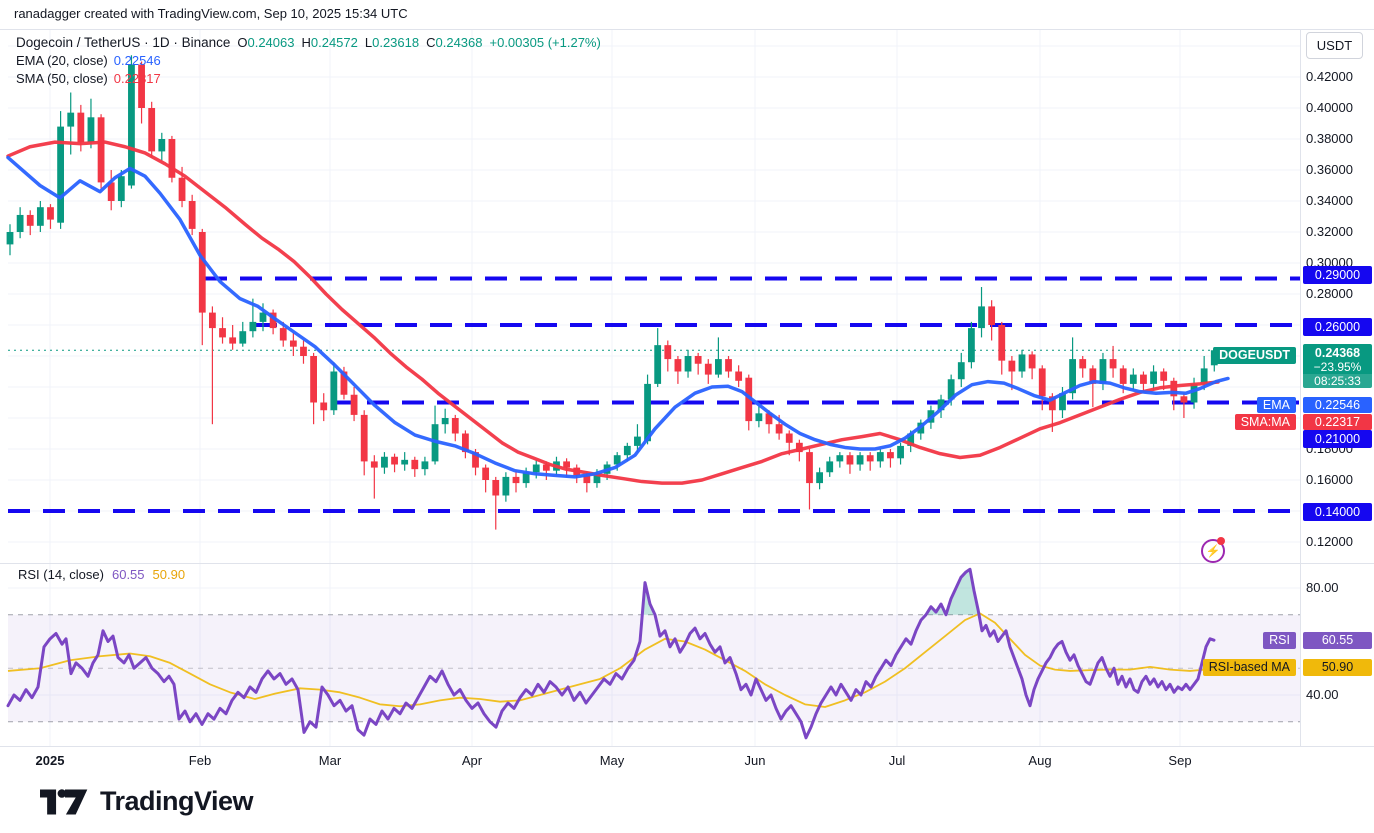 Image resolution: width=1374 pixels, height=833 pixels. What do you see at coordinates (1279, 640) in the screenshot?
I see `rsi-line-tag: RSI` at bounding box center [1279, 640].